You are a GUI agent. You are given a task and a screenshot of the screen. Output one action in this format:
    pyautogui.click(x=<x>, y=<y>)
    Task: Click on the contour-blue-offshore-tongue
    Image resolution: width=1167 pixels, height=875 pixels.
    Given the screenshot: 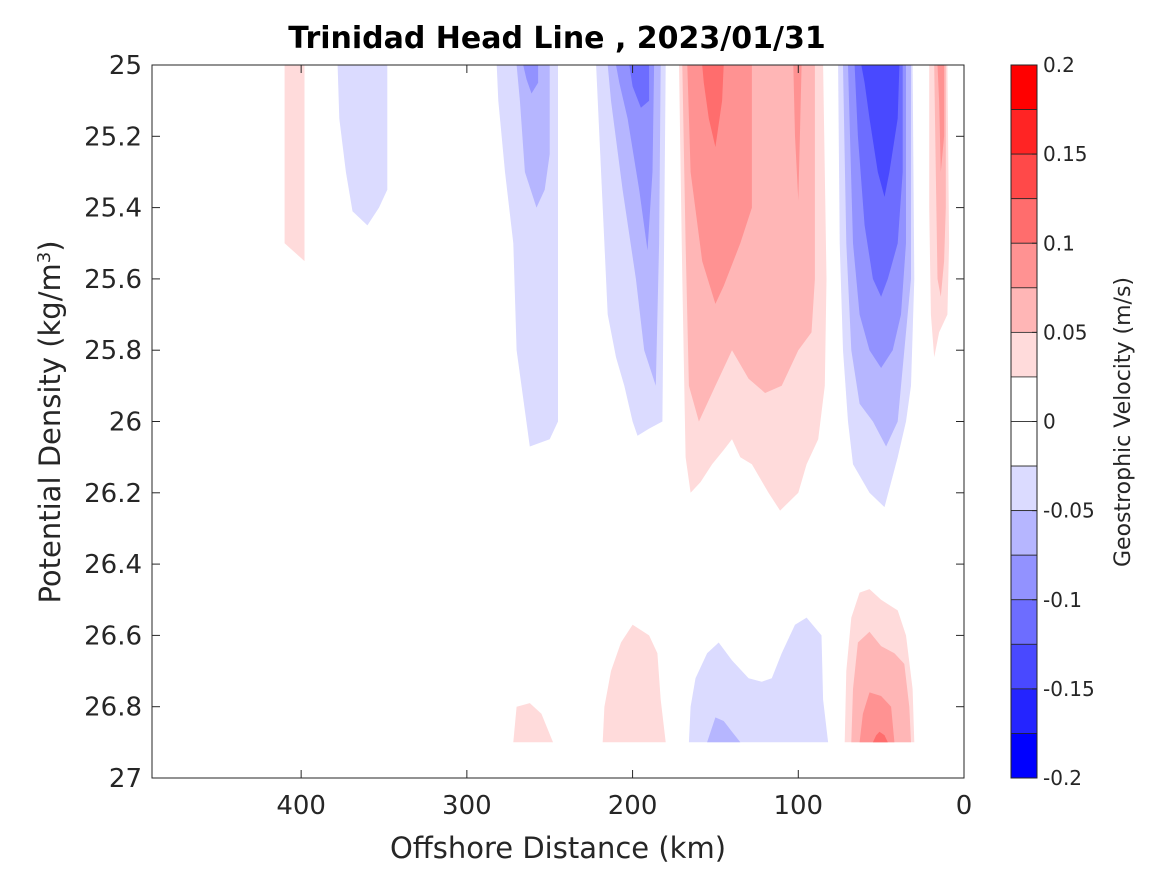 What is the action you would take?
    pyautogui.click(x=362, y=145)
    